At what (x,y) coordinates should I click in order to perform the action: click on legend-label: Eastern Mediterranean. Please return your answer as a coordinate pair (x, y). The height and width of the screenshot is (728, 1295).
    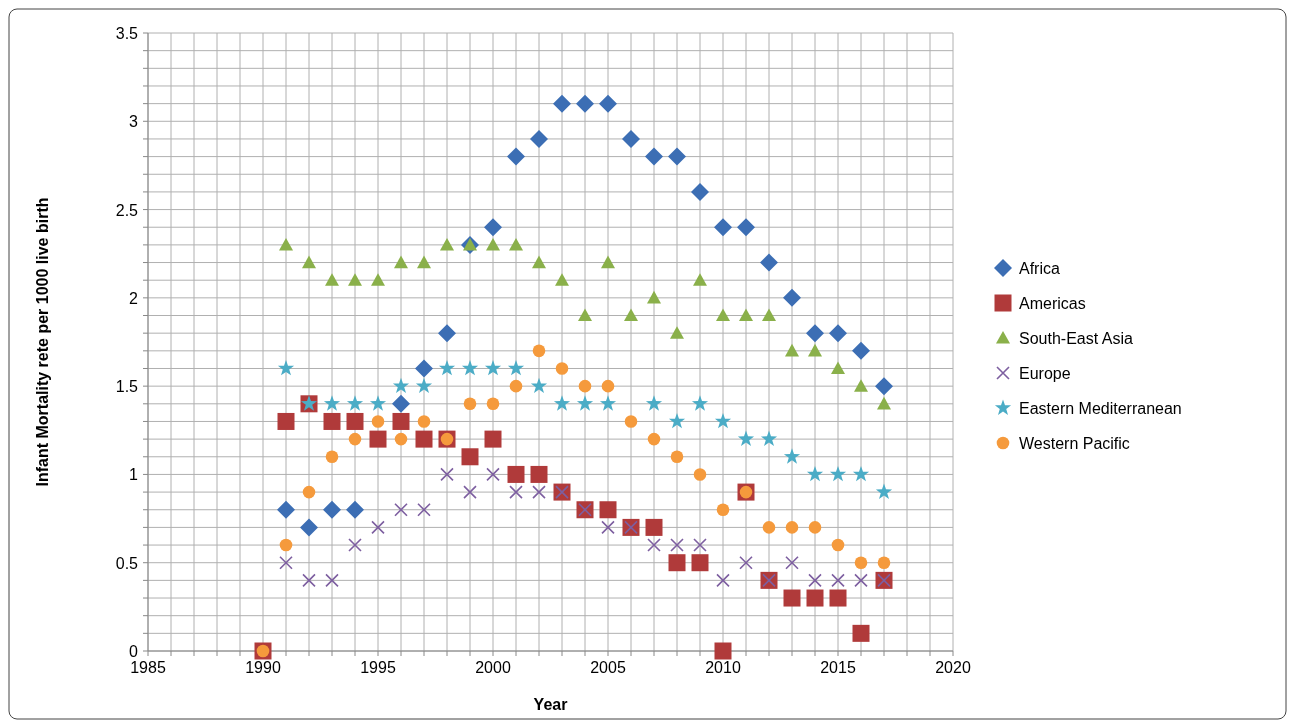
    Looking at the image, I should click on (1100, 408).